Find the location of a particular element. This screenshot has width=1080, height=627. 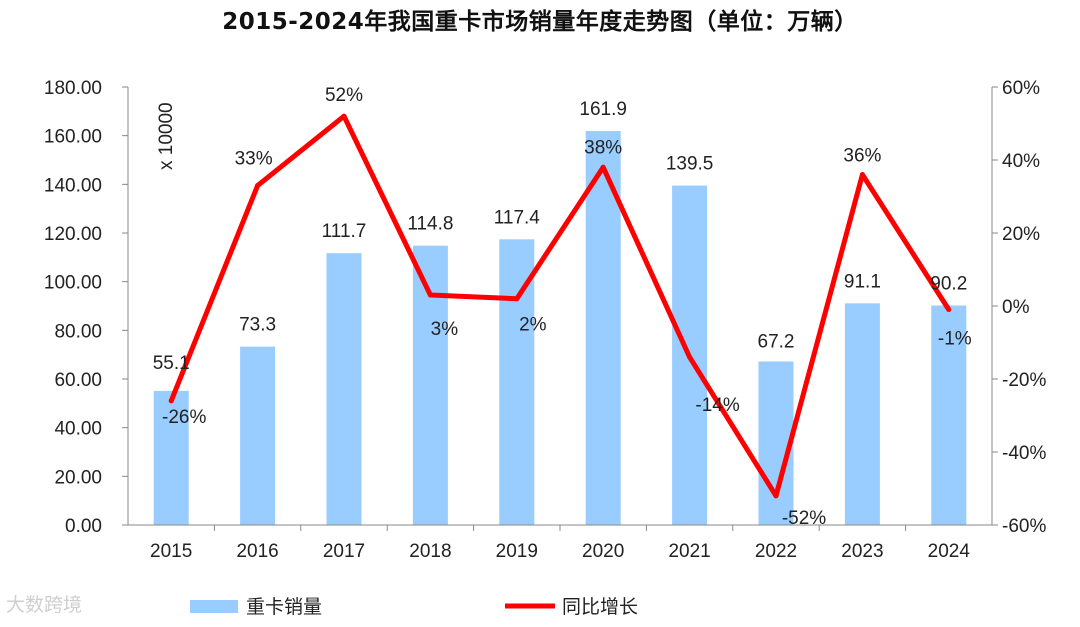

bar-2017 is located at coordinates (344, 389).